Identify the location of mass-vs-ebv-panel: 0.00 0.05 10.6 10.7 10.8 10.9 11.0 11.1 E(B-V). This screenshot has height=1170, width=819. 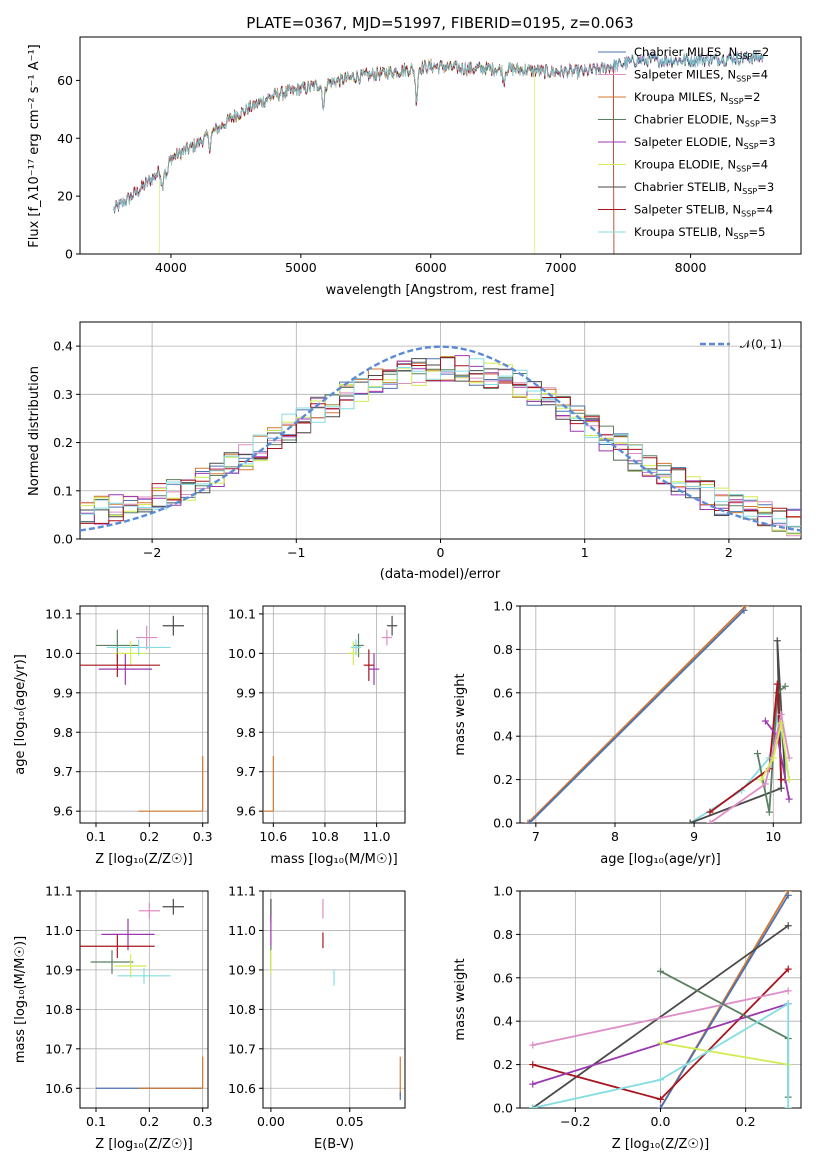
(317, 1018).